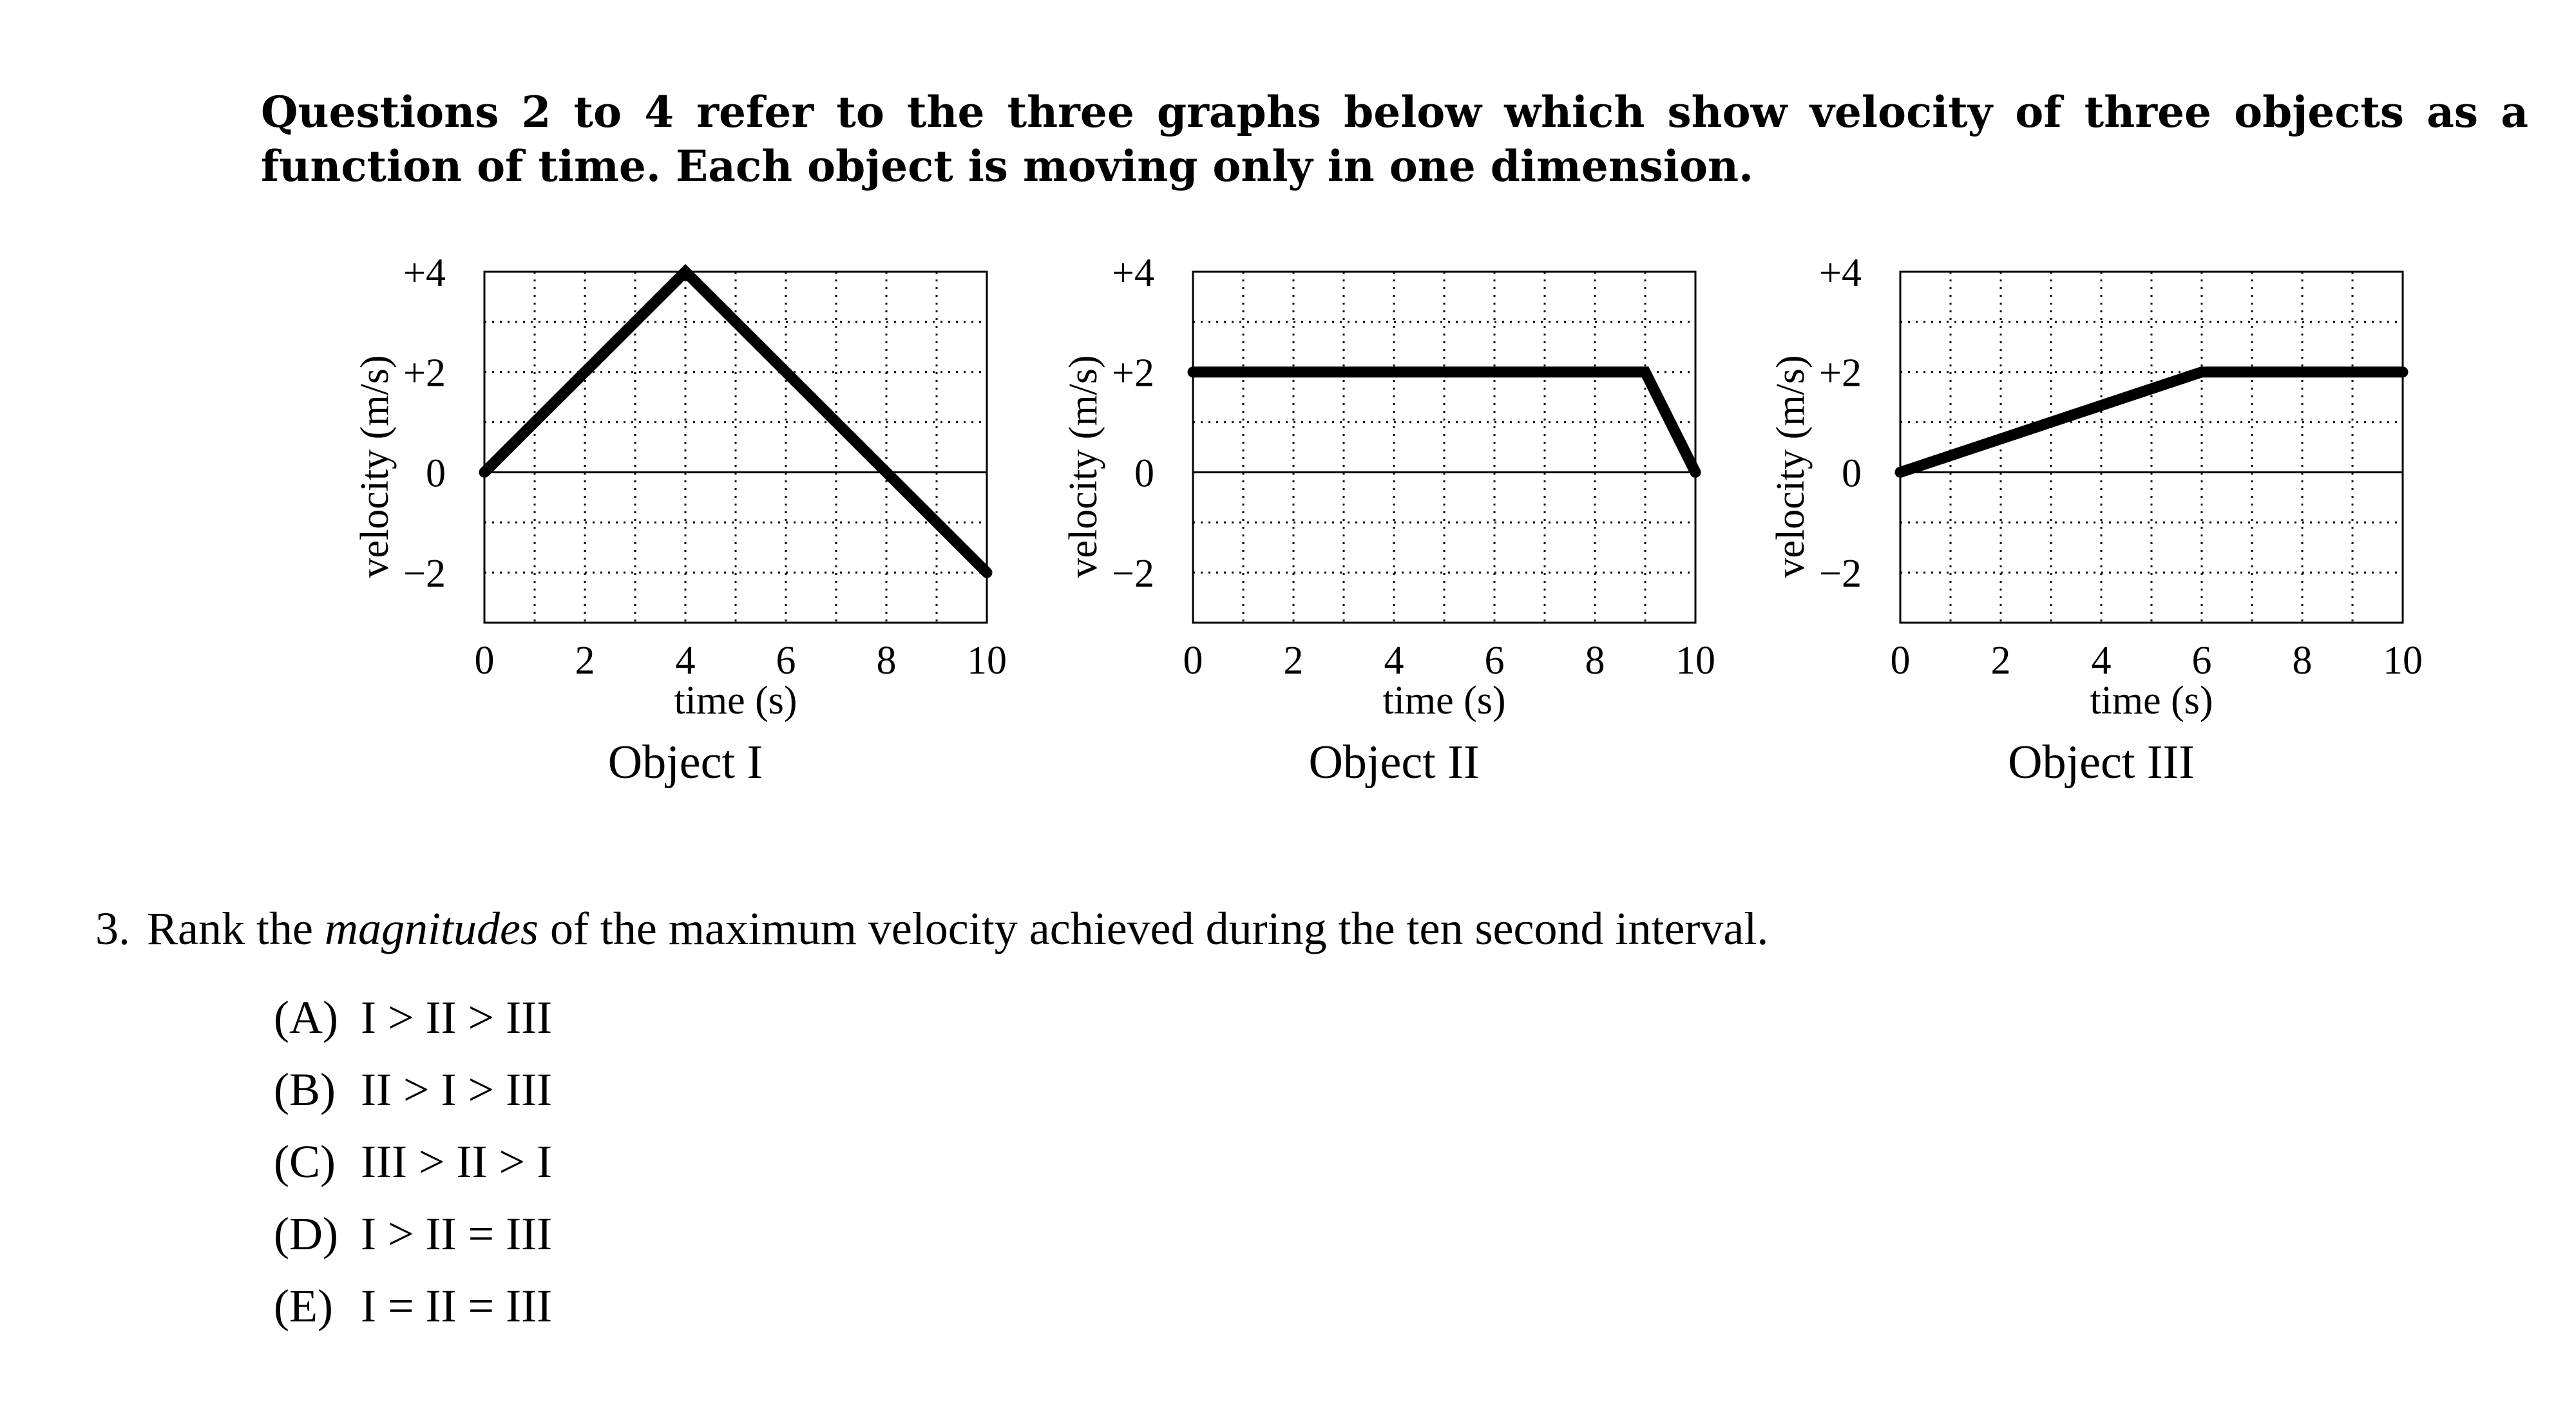 The width and height of the screenshot is (2576, 1418). I want to click on choice-c: (C) III > II > I, so click(413, 1166).